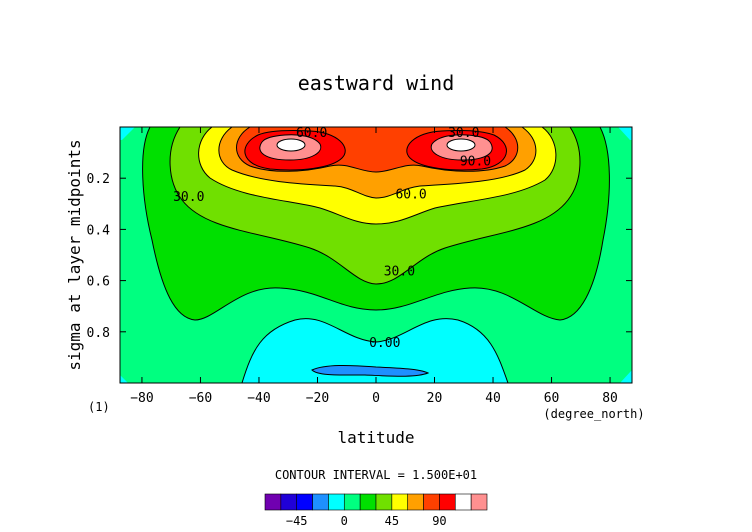  Describe the element at coordinates (435, 398) in the screenshot. I see `x-tick-label: 20` at that location.